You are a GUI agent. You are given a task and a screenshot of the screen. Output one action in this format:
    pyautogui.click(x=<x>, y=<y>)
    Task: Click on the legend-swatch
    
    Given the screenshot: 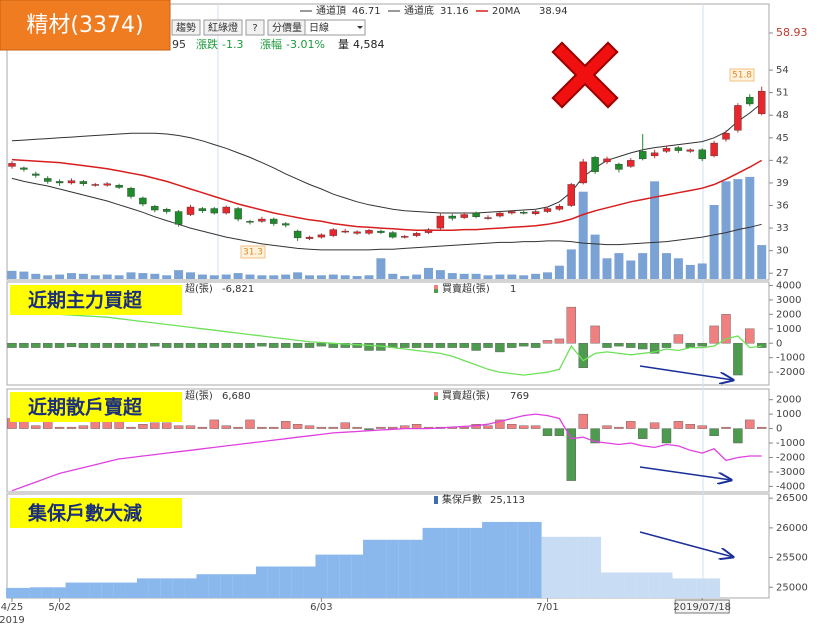 What is the action you would take?
    pyautogui.click(x=436, y=394)
    